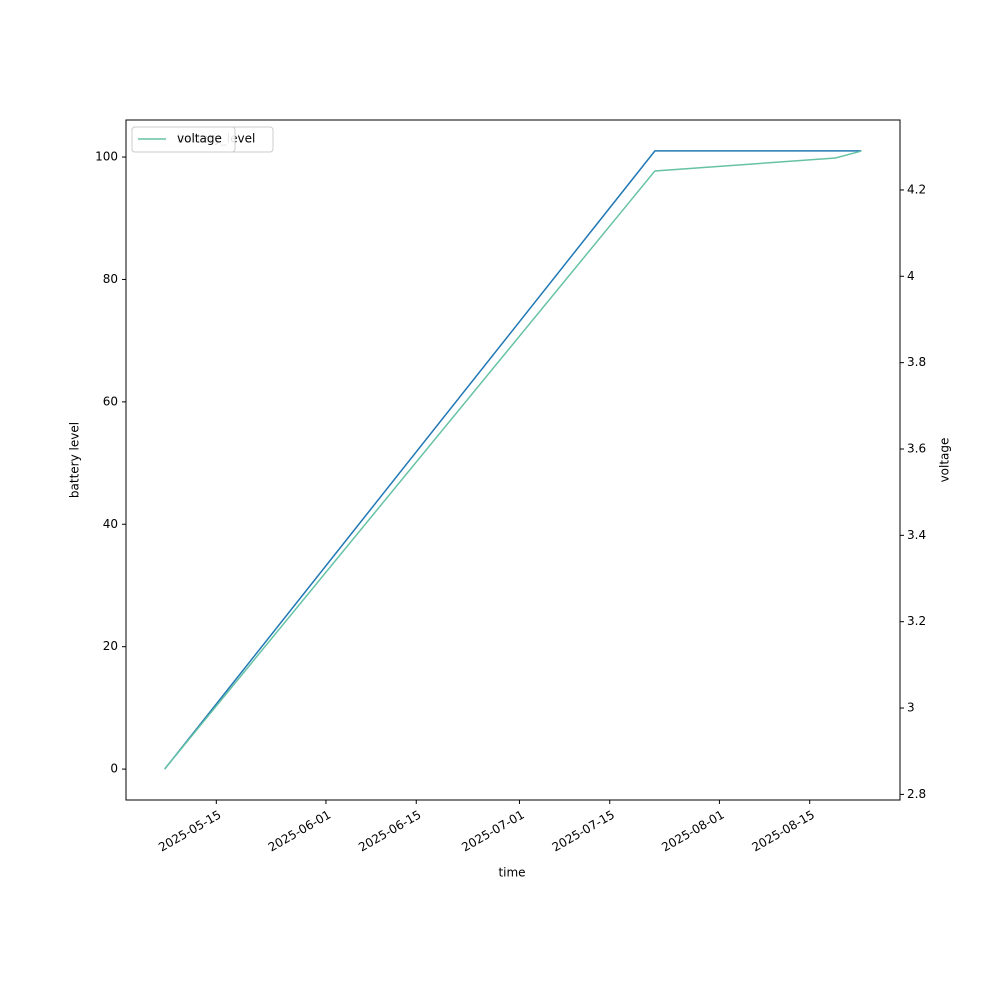  Describe the element at coordinates (783, 831) in the screenshot. I see `x-tick-label: 2025-08-15` at that location.